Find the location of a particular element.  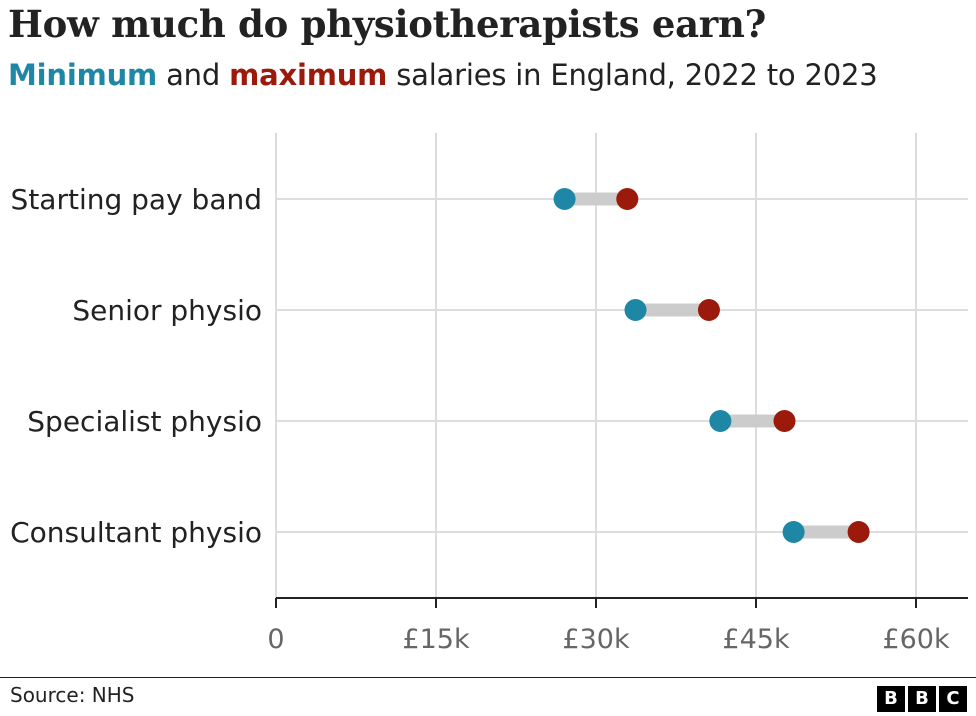

x-tick-label: £30k is located at coordinates (596, 639).